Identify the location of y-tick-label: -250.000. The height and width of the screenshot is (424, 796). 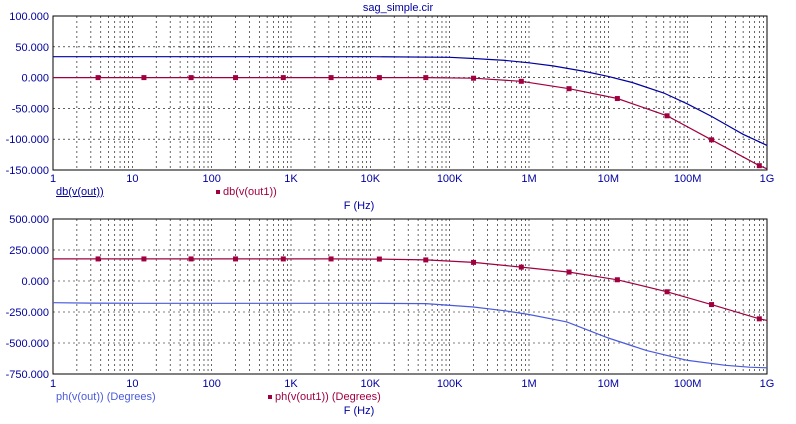
(27, 313).